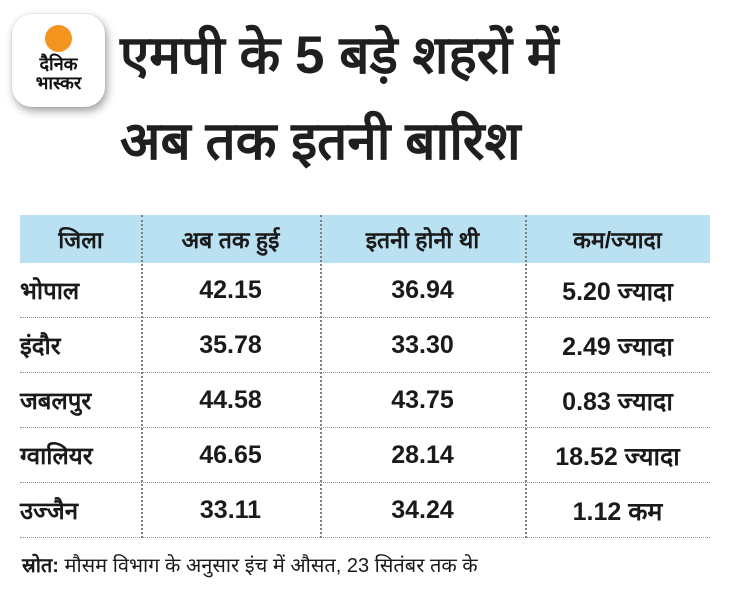 The height and width of the screenshot is (592, 730). What do you see at coordinates (365, 345) in the screenshot?
I see `table-row: इंदौर 35.78 33.30 2.49 ज्यादा` at bounding box center [365, 345].